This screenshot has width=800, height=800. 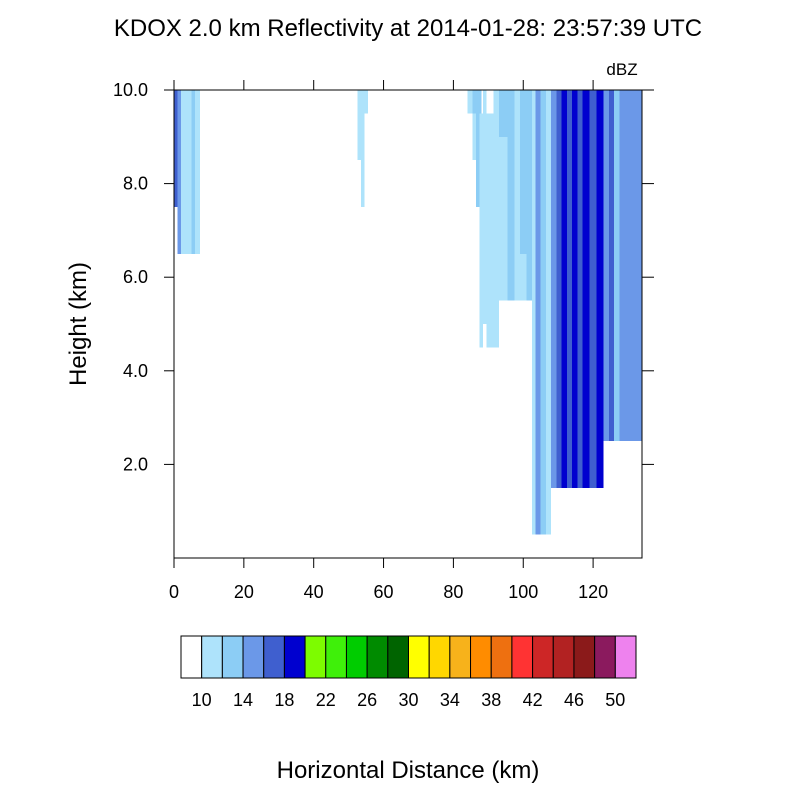 I want to click on colorbar-label: 14, so click(x=243, y=700).